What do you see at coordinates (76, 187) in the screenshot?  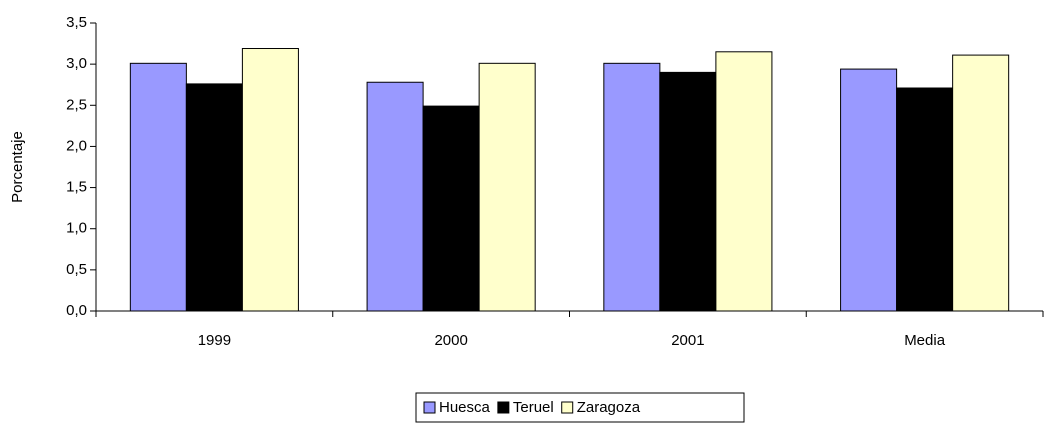 I see `y-tick-label: 1,5` at bounding box center [76, 187].